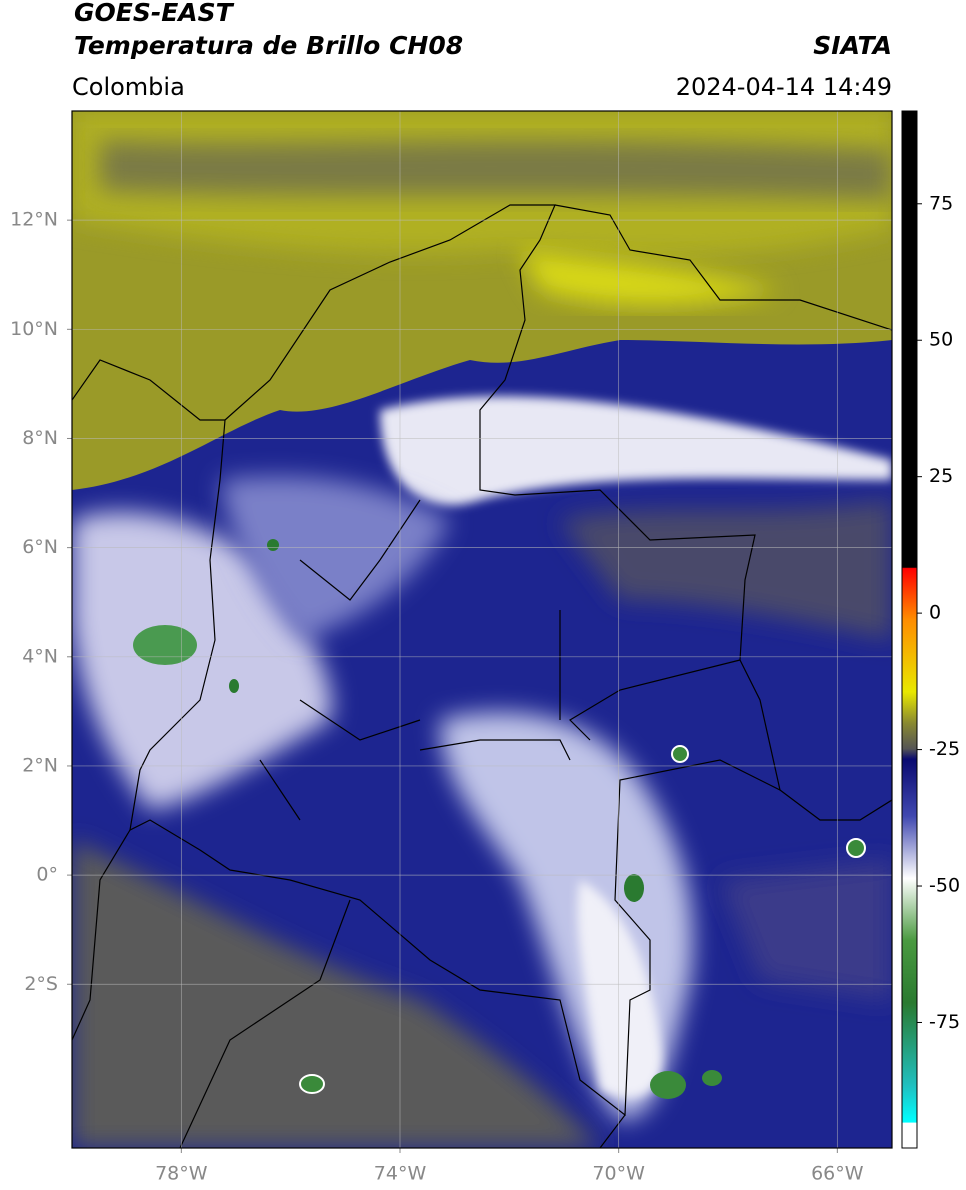 Image resolution: width=966 pixels, height=1190 pixels. Describe the element at coordinates (837, 1174) in the screenshot. I see `x-tick-label: 66°W` at that location.